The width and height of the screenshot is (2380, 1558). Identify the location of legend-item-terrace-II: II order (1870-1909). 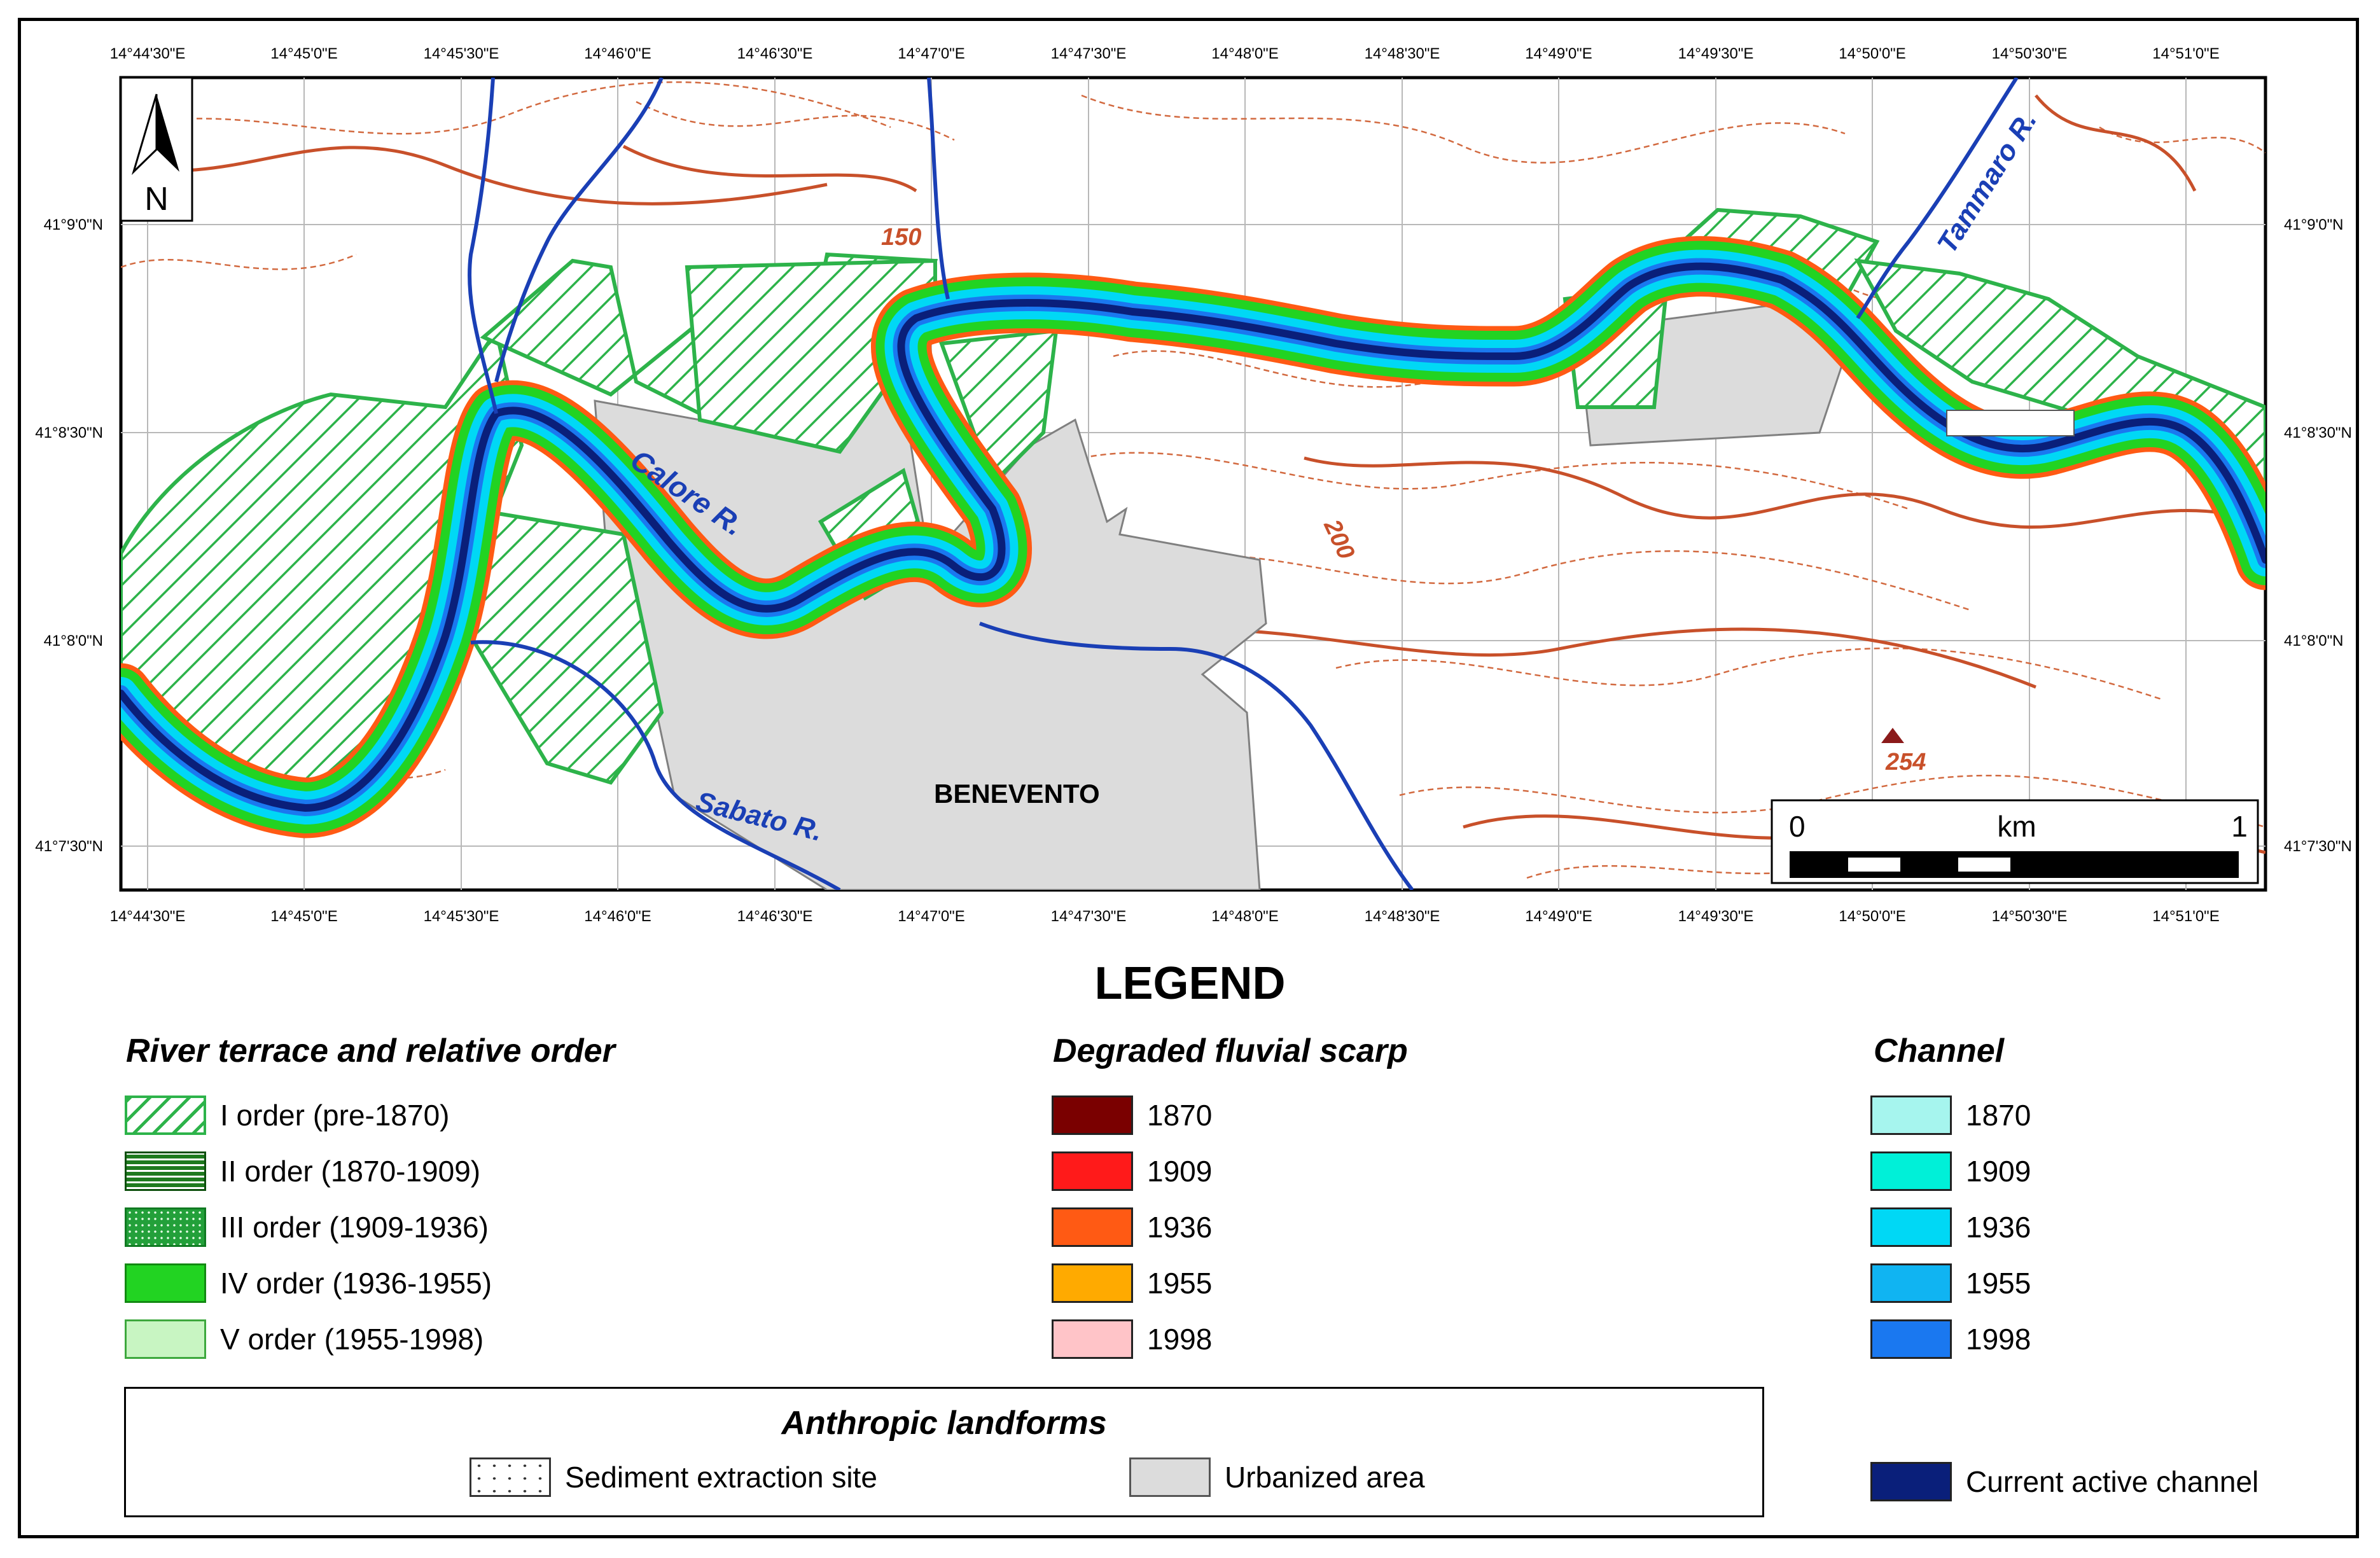
(302, 1171).